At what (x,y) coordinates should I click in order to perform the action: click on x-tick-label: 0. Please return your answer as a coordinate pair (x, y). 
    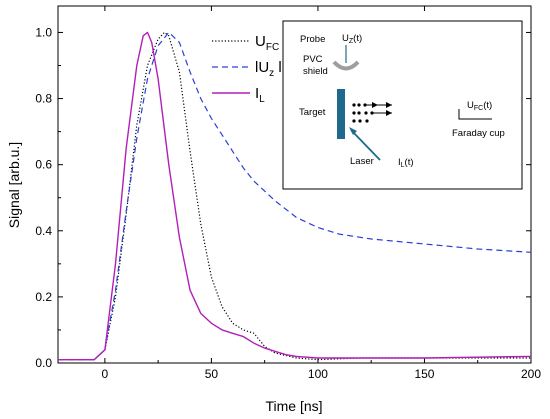
    Looking at the image, I should click on (105, 374).